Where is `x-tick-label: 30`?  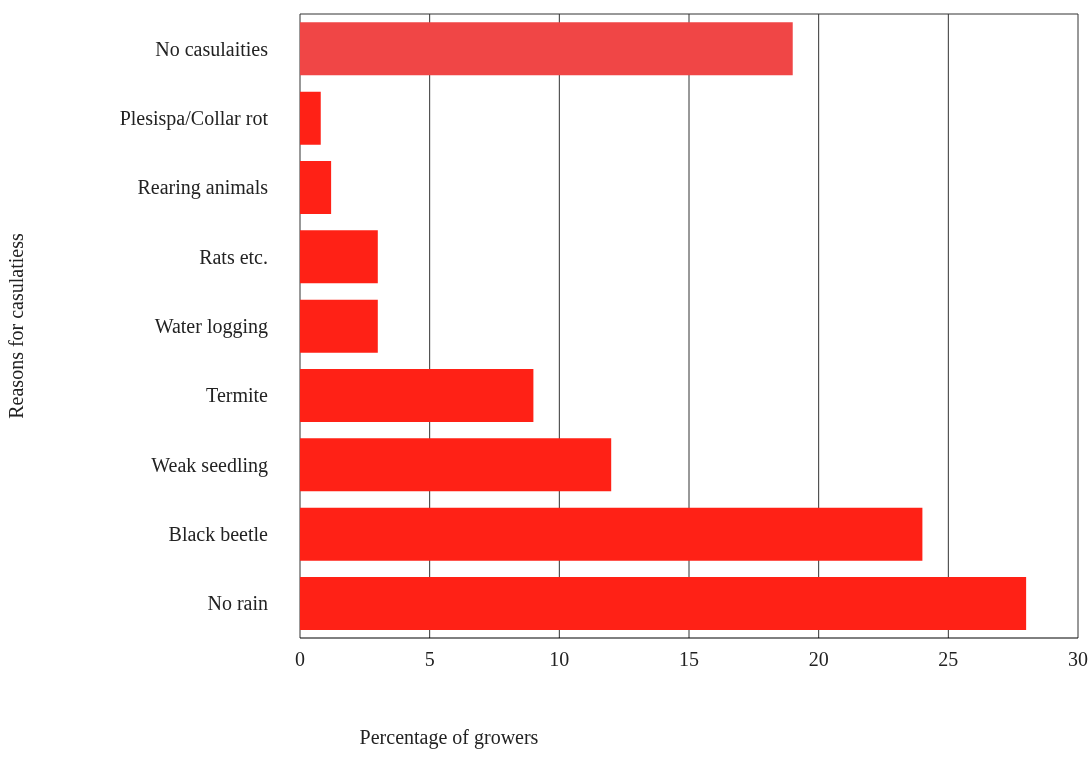
x-tick-label: 30 is located at coordinates (1078, 659).